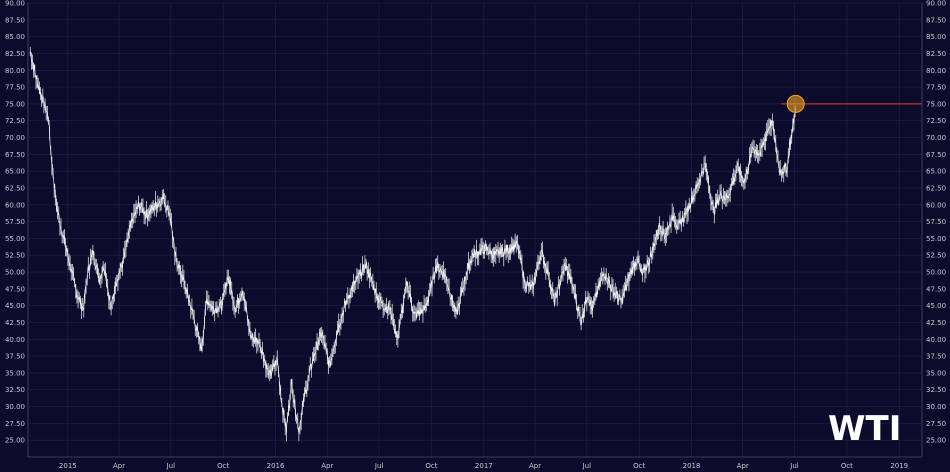  Describe the element at coordinates (851, 103) in the screenshot. I see `reference-layer` at that location.